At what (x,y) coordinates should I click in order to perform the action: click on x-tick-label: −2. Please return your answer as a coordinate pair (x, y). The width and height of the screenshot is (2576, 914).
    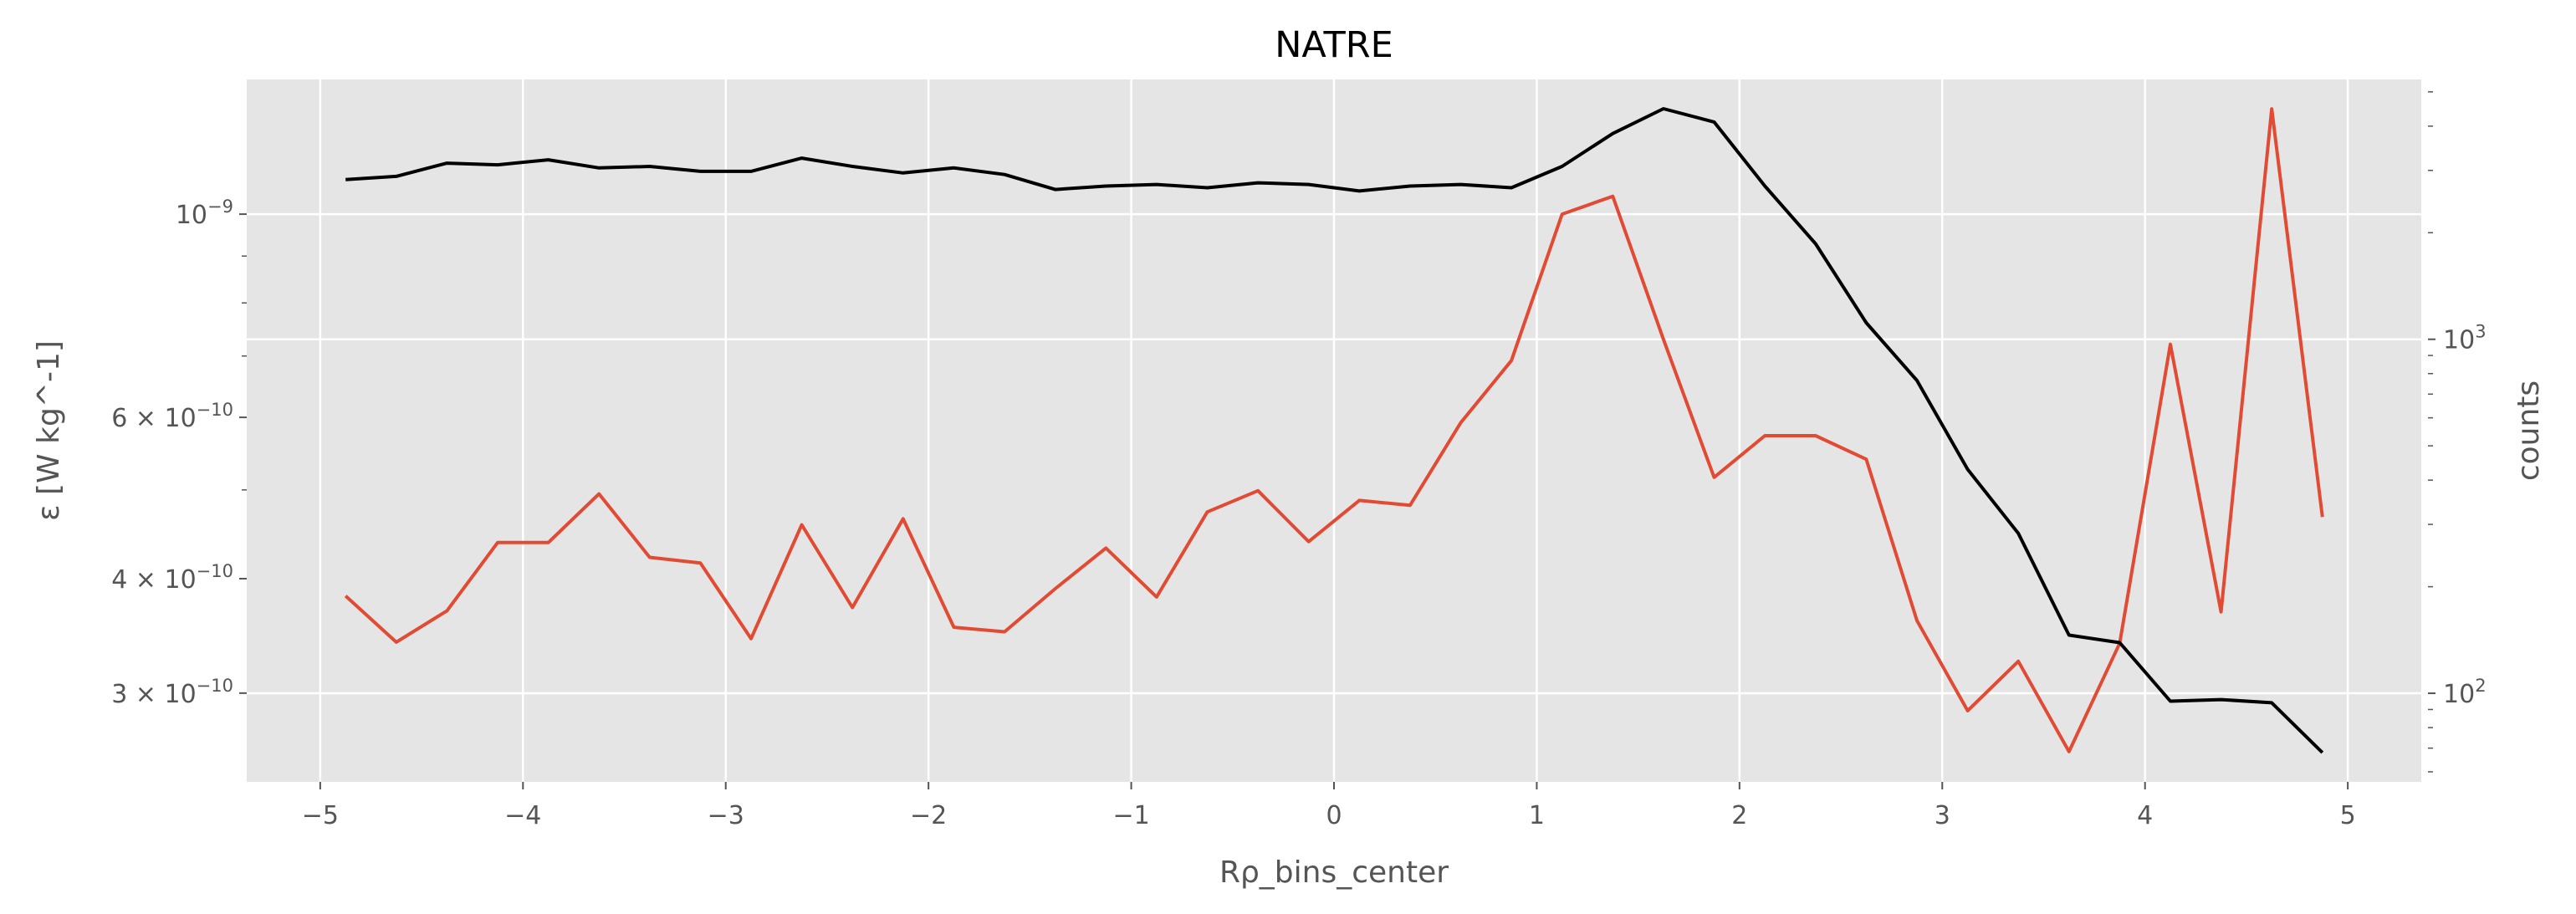
    Looking at the image, I should click on (928, 815).